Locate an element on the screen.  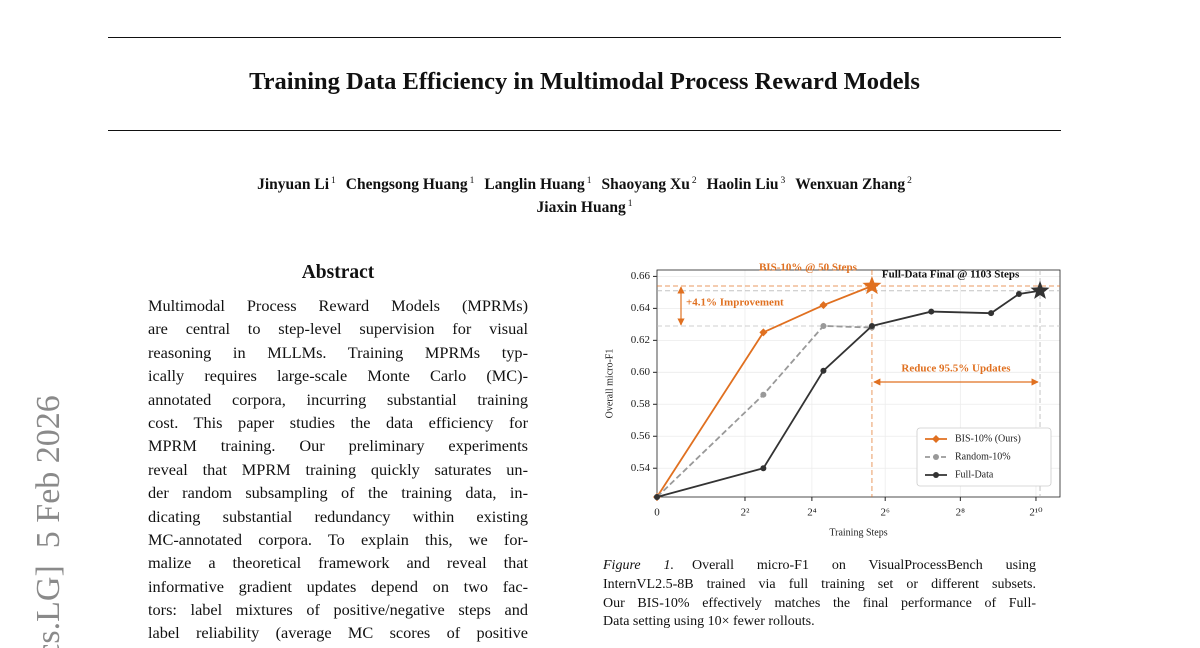
legend-label: Random-10% is located at coordinates (983, 456).